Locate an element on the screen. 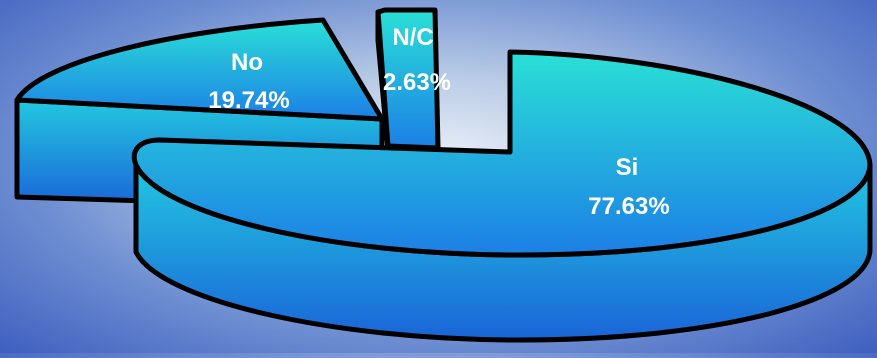 This screenshot has width=877, height=358. pie-label-no-name: No is located at coordinates (247, 62).